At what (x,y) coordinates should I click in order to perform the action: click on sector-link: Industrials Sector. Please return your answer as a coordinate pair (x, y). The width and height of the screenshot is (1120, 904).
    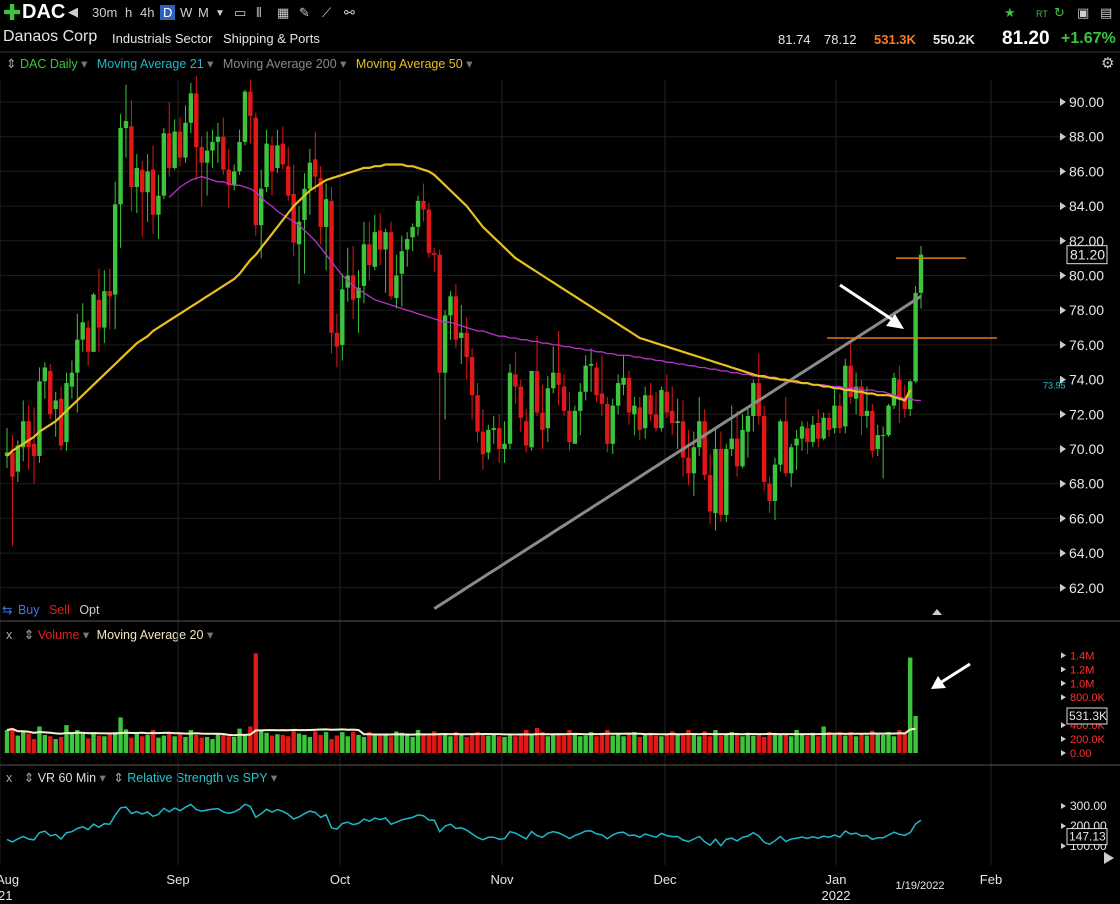
    Looking at the image, I should click on (162, 38).